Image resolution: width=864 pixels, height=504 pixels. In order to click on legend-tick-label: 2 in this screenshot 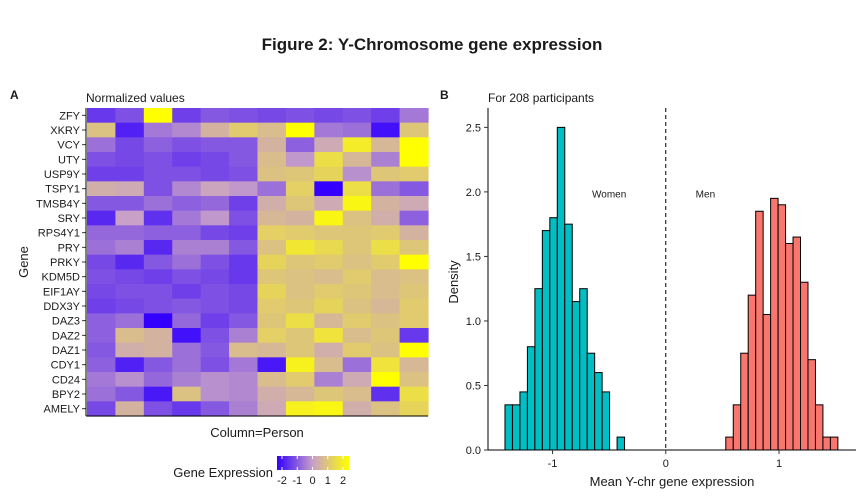, I will do `click(343, 481)`.